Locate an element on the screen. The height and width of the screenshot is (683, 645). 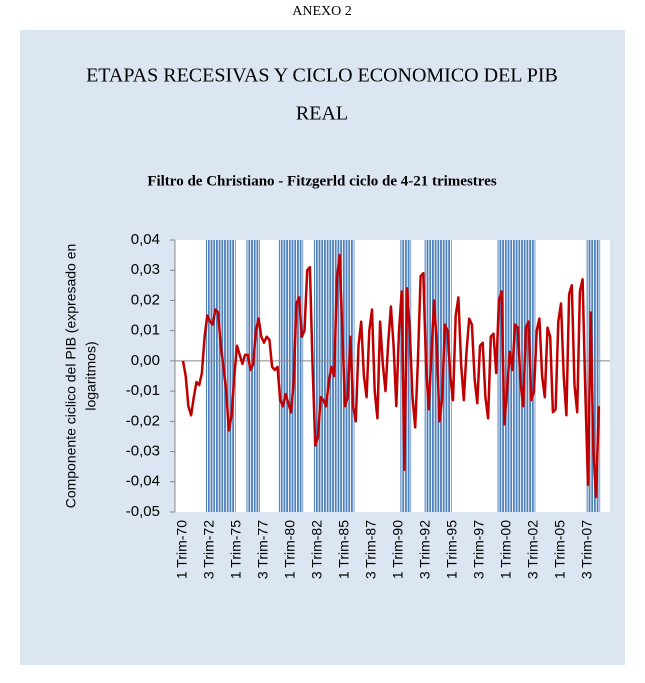
y-tick-label: 0,04 is located at coordinates (145, 239).